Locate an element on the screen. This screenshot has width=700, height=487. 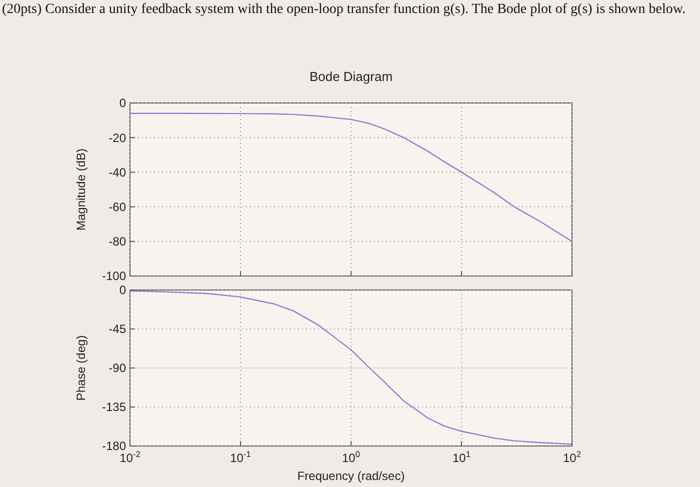
y-axis-title: Phase (deg) is located at coordinates (81, 368).